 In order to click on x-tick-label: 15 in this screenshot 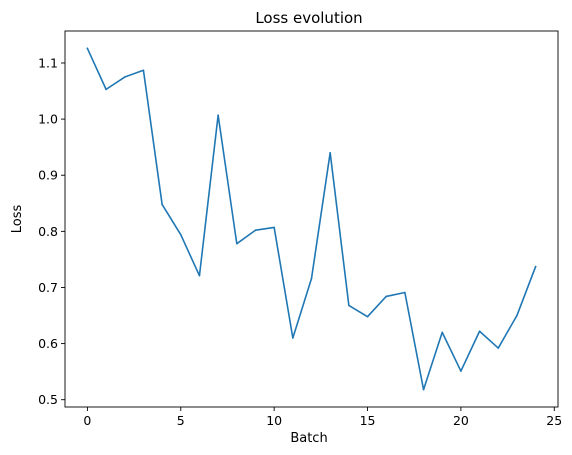, I will do `click(368, 420)`.